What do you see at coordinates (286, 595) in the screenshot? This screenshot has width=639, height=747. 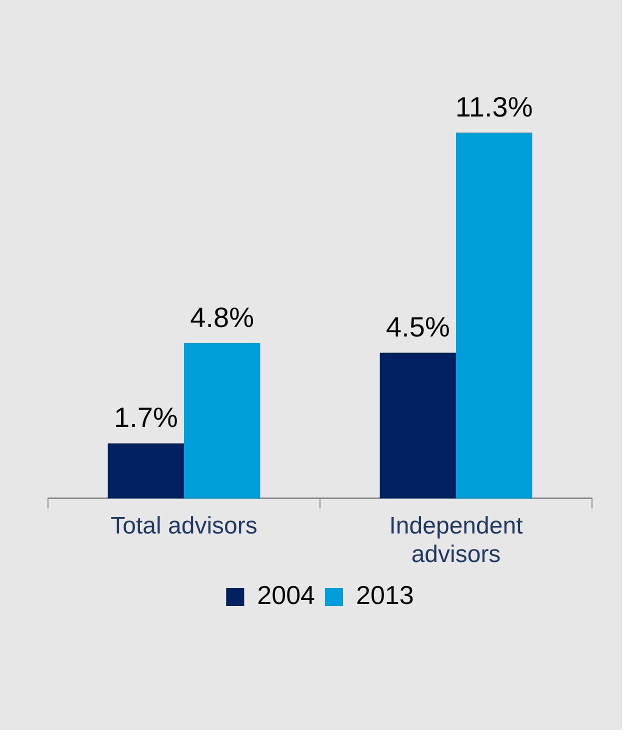 I see `legend-label: 2004` at bounding box center [286, 595].